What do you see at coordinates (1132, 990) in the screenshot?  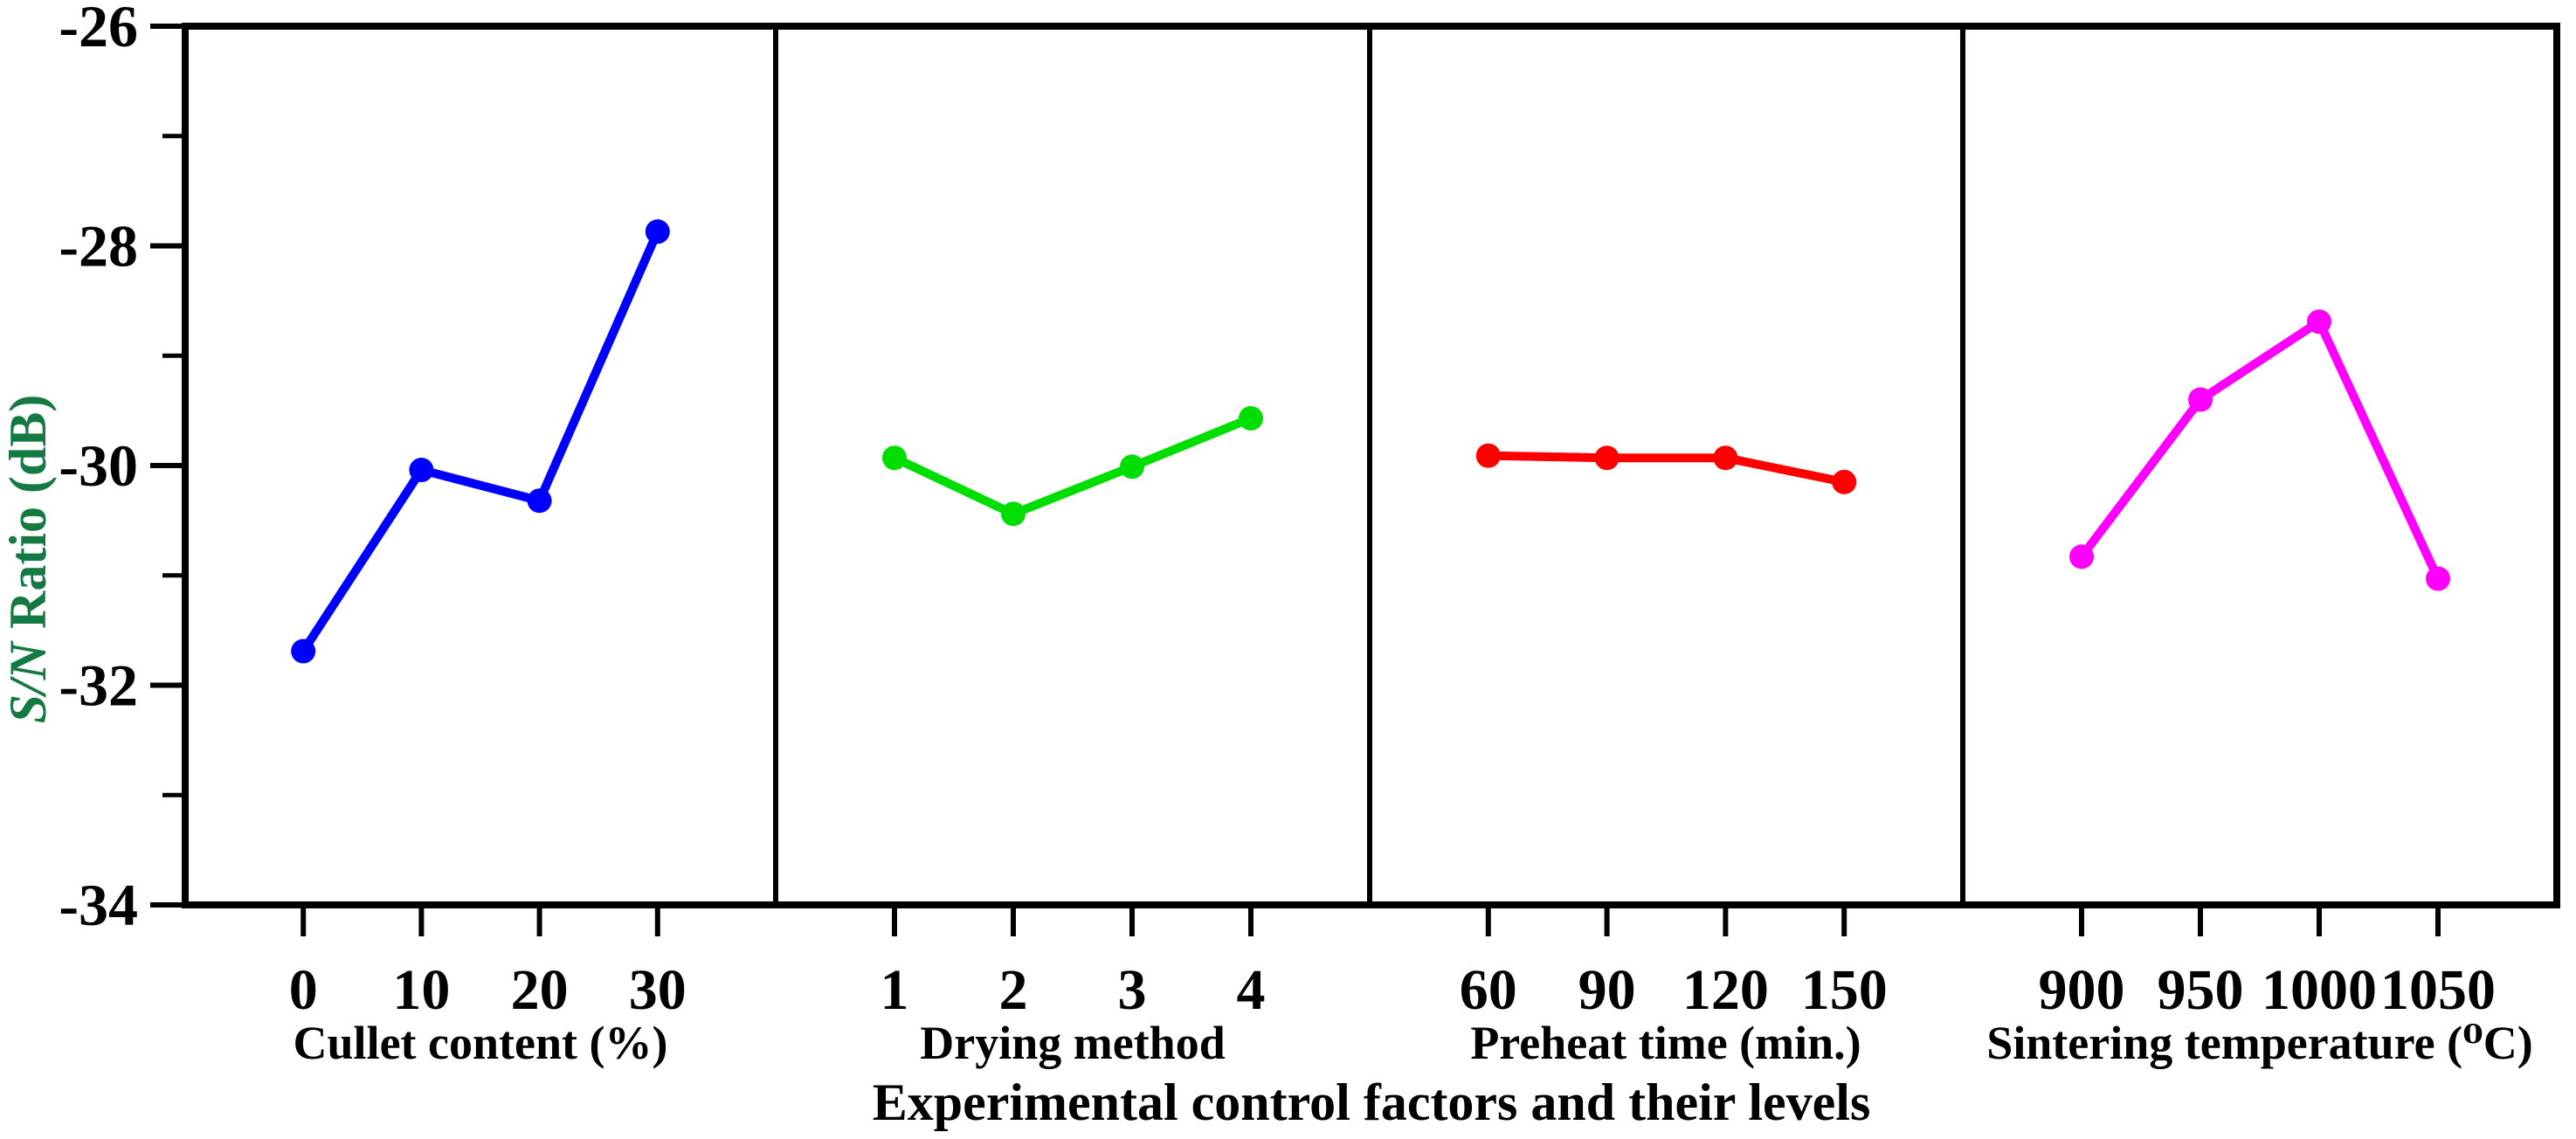 I see `x-tick-label-drying-method: 3` at bounding box center [1132, 990].